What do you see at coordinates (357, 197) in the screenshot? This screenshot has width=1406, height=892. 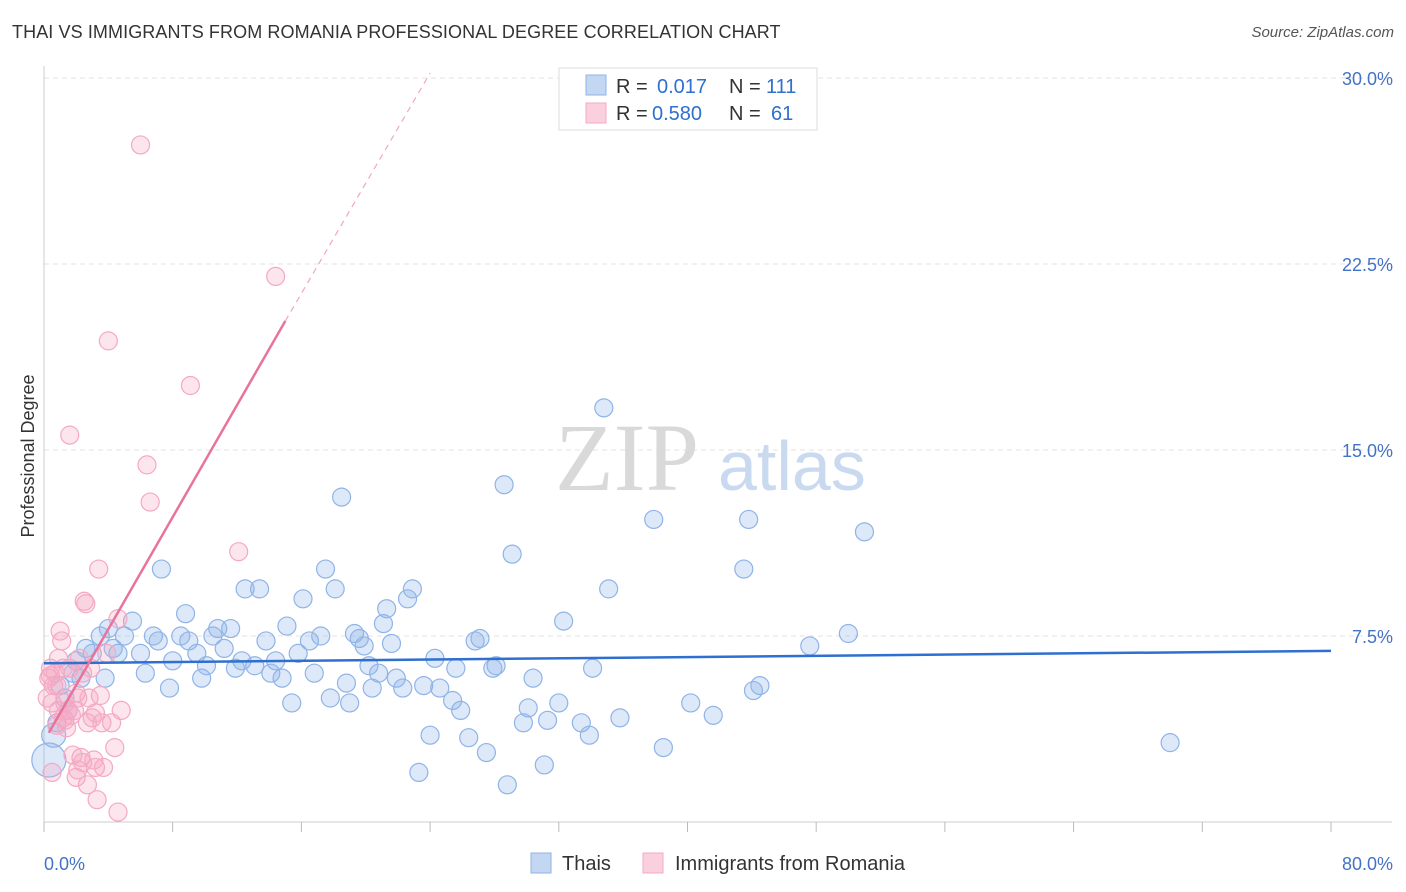 I see `trend-extension-romania` at bounding box center [357, 197].